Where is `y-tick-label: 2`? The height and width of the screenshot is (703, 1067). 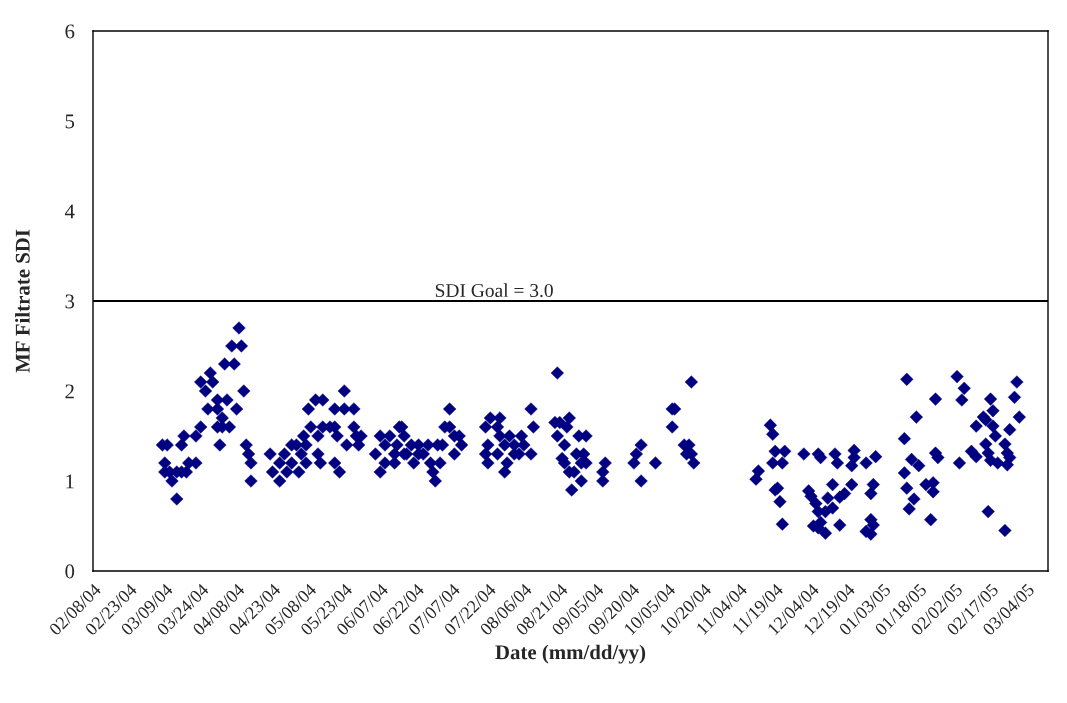
y-tick-label: 2 is located at coordinates (69, 391).